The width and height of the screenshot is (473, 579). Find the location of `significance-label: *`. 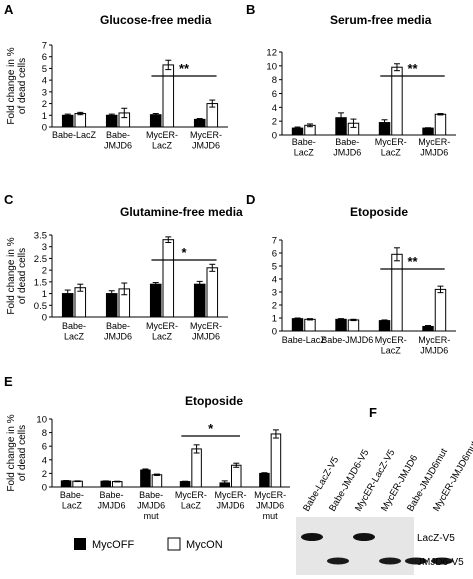

significance-label: * is located at coordinates (184, 252).